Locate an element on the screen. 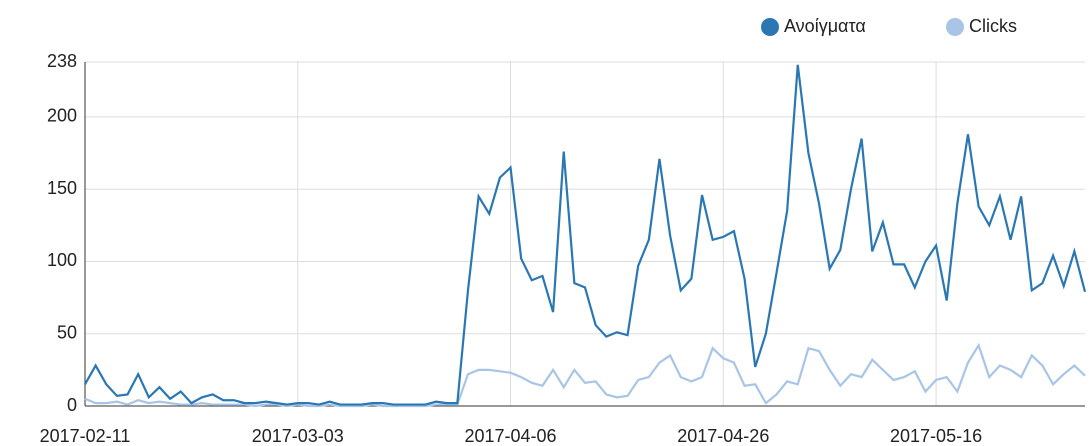 This screenshot has height=446, width=1089. x-tick-label: 2017-03-03 is located at coordinates (298, 436).